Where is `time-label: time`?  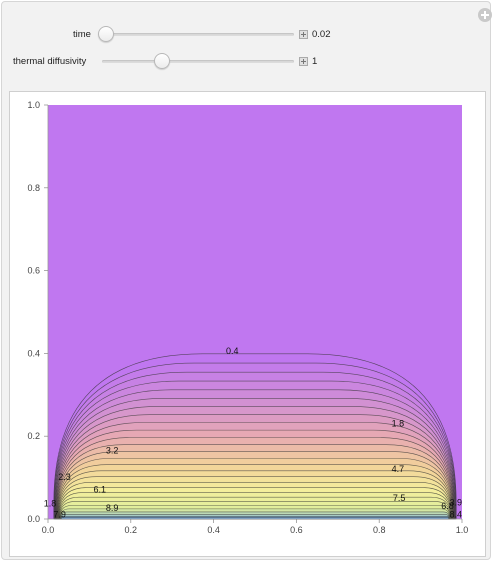 time-label: time is located at coordinates (82, 34).